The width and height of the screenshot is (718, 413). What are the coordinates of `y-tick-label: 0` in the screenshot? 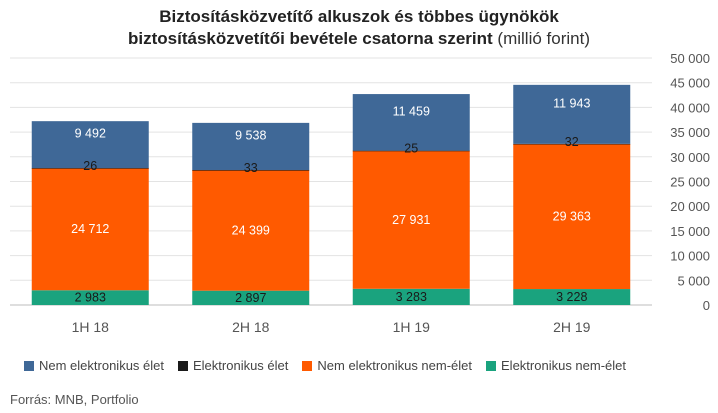 It's located at (706, 305).